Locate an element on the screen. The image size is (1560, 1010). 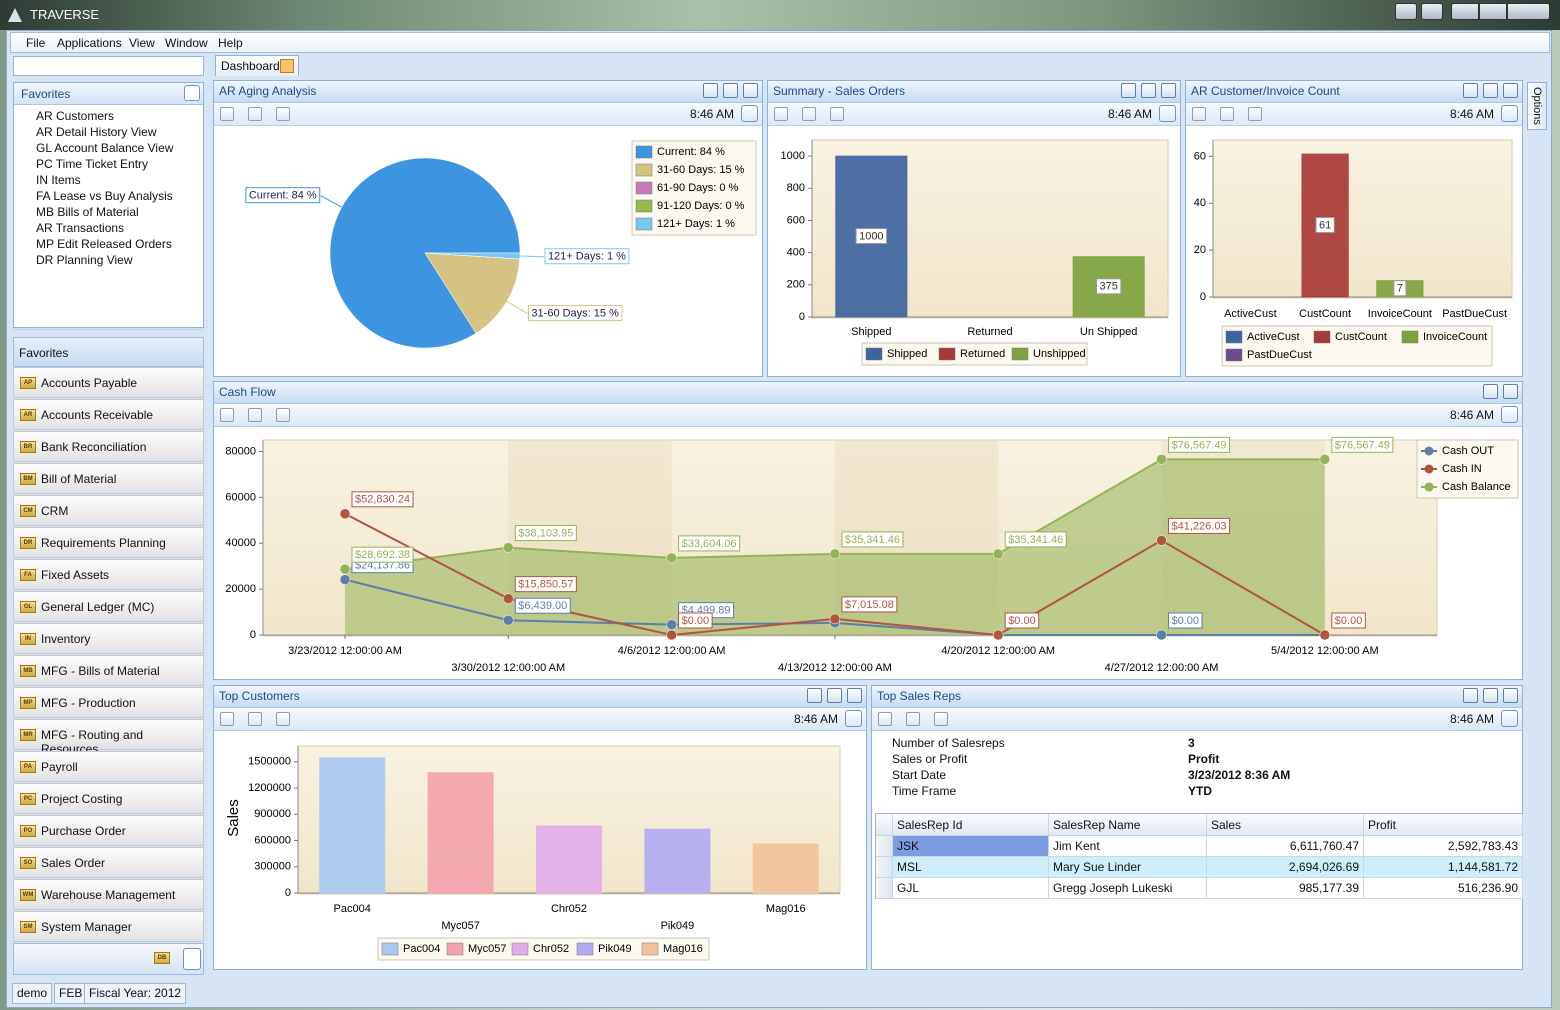
column-header: Sales is located at coordinates (1285, 825).